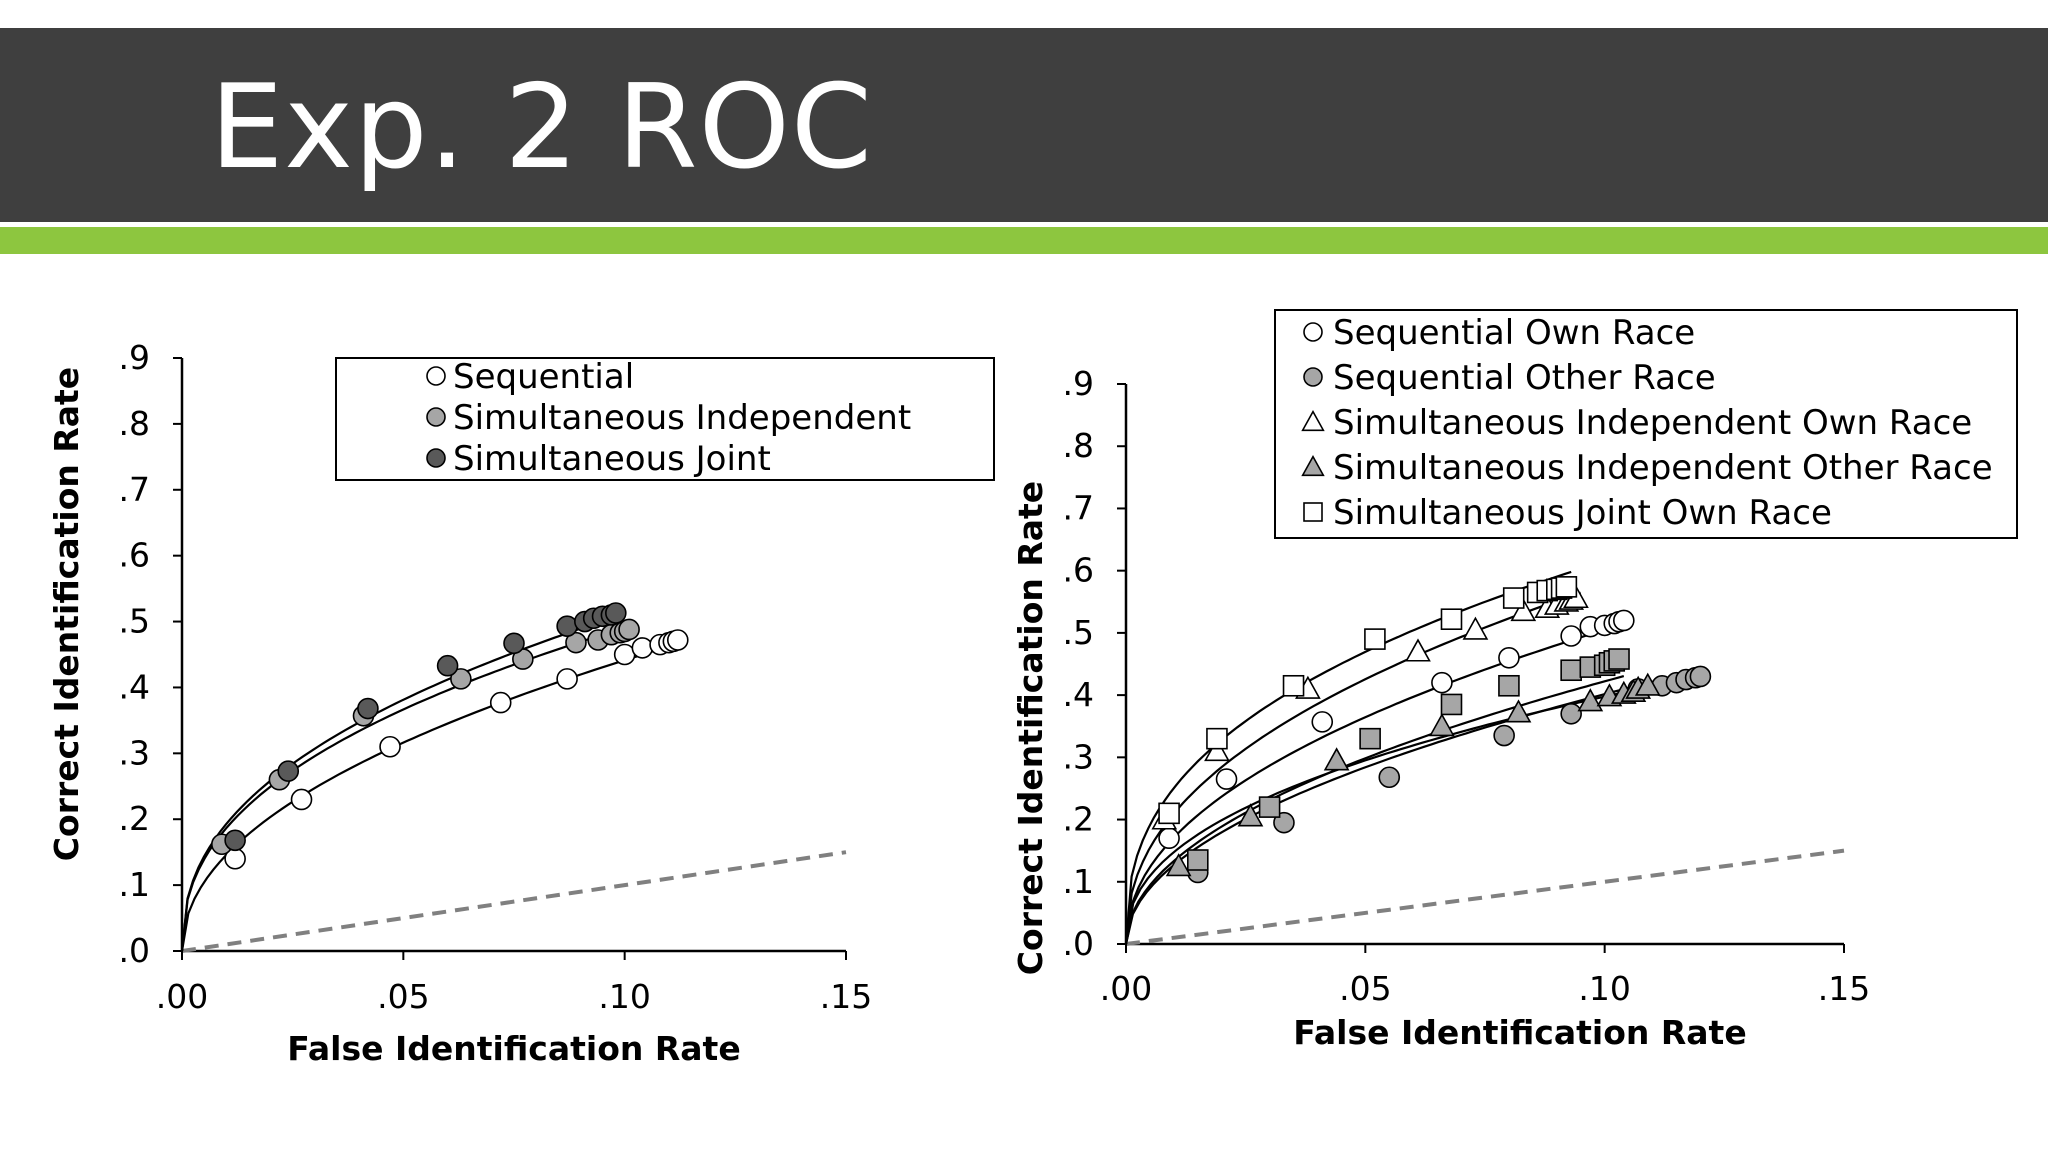  Describe the element at coordinates (513, 1048) in the screenshot. I see `chart-left-x-axis-title: False Identification Rate` at that location.